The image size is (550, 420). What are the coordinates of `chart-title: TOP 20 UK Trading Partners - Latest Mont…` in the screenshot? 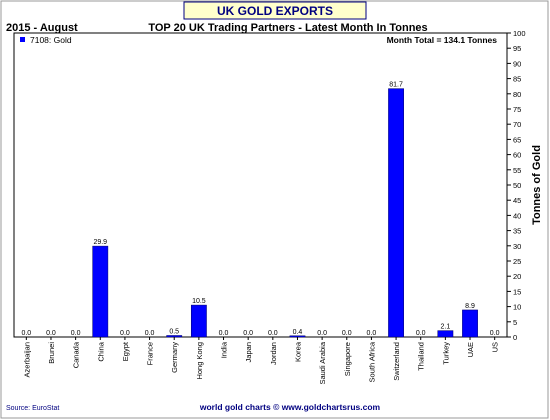 It's located at (287, 28).